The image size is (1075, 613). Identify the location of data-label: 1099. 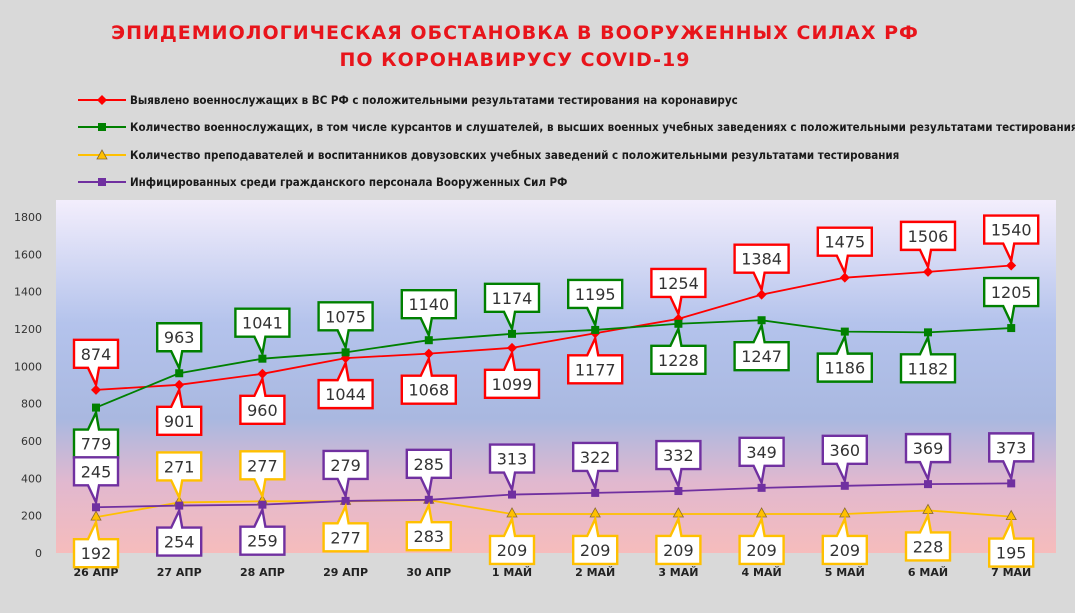
(512, 384).